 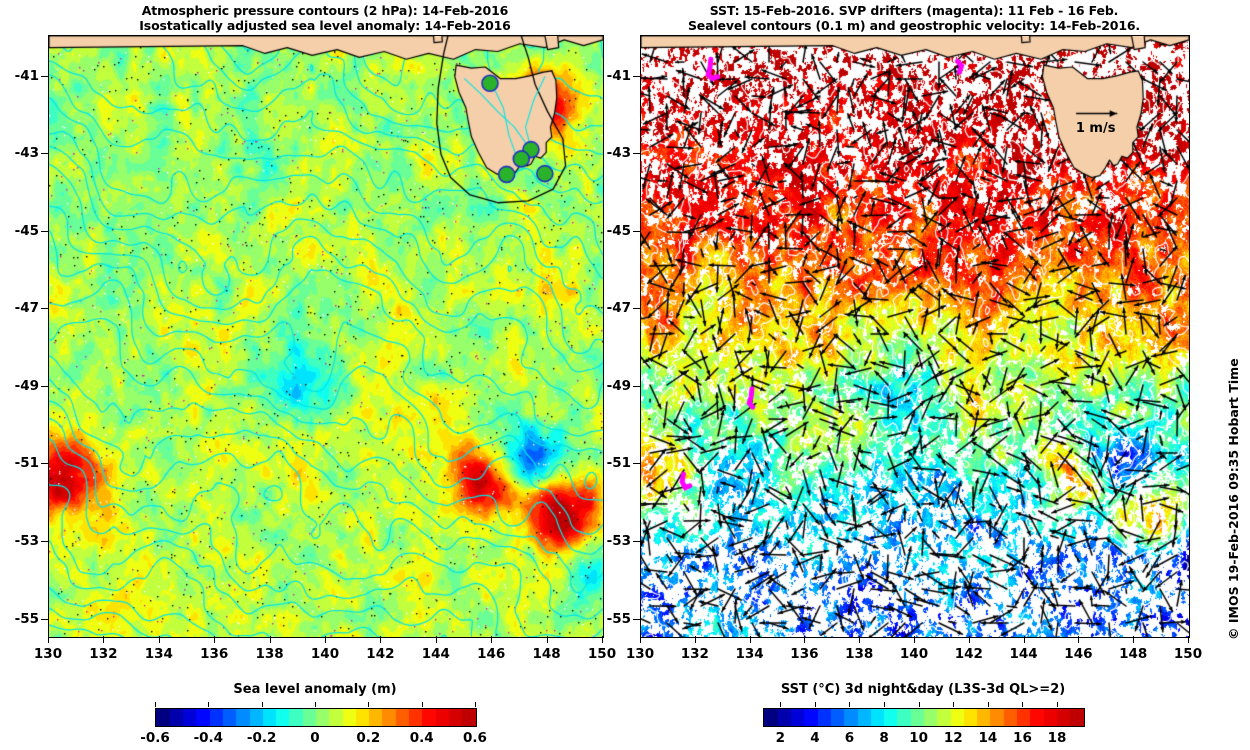 What do you see at coordinates (968, 654) in the screenshot?
I see `x-tick-label-sst-142: 142` at bounding box center [968, 654].